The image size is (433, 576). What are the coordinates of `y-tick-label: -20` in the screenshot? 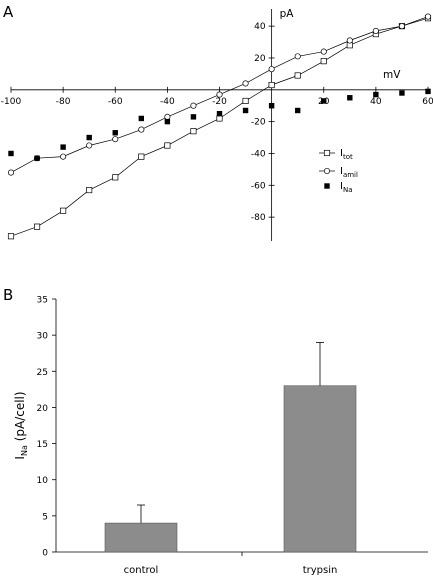 It's located at (258, 123).